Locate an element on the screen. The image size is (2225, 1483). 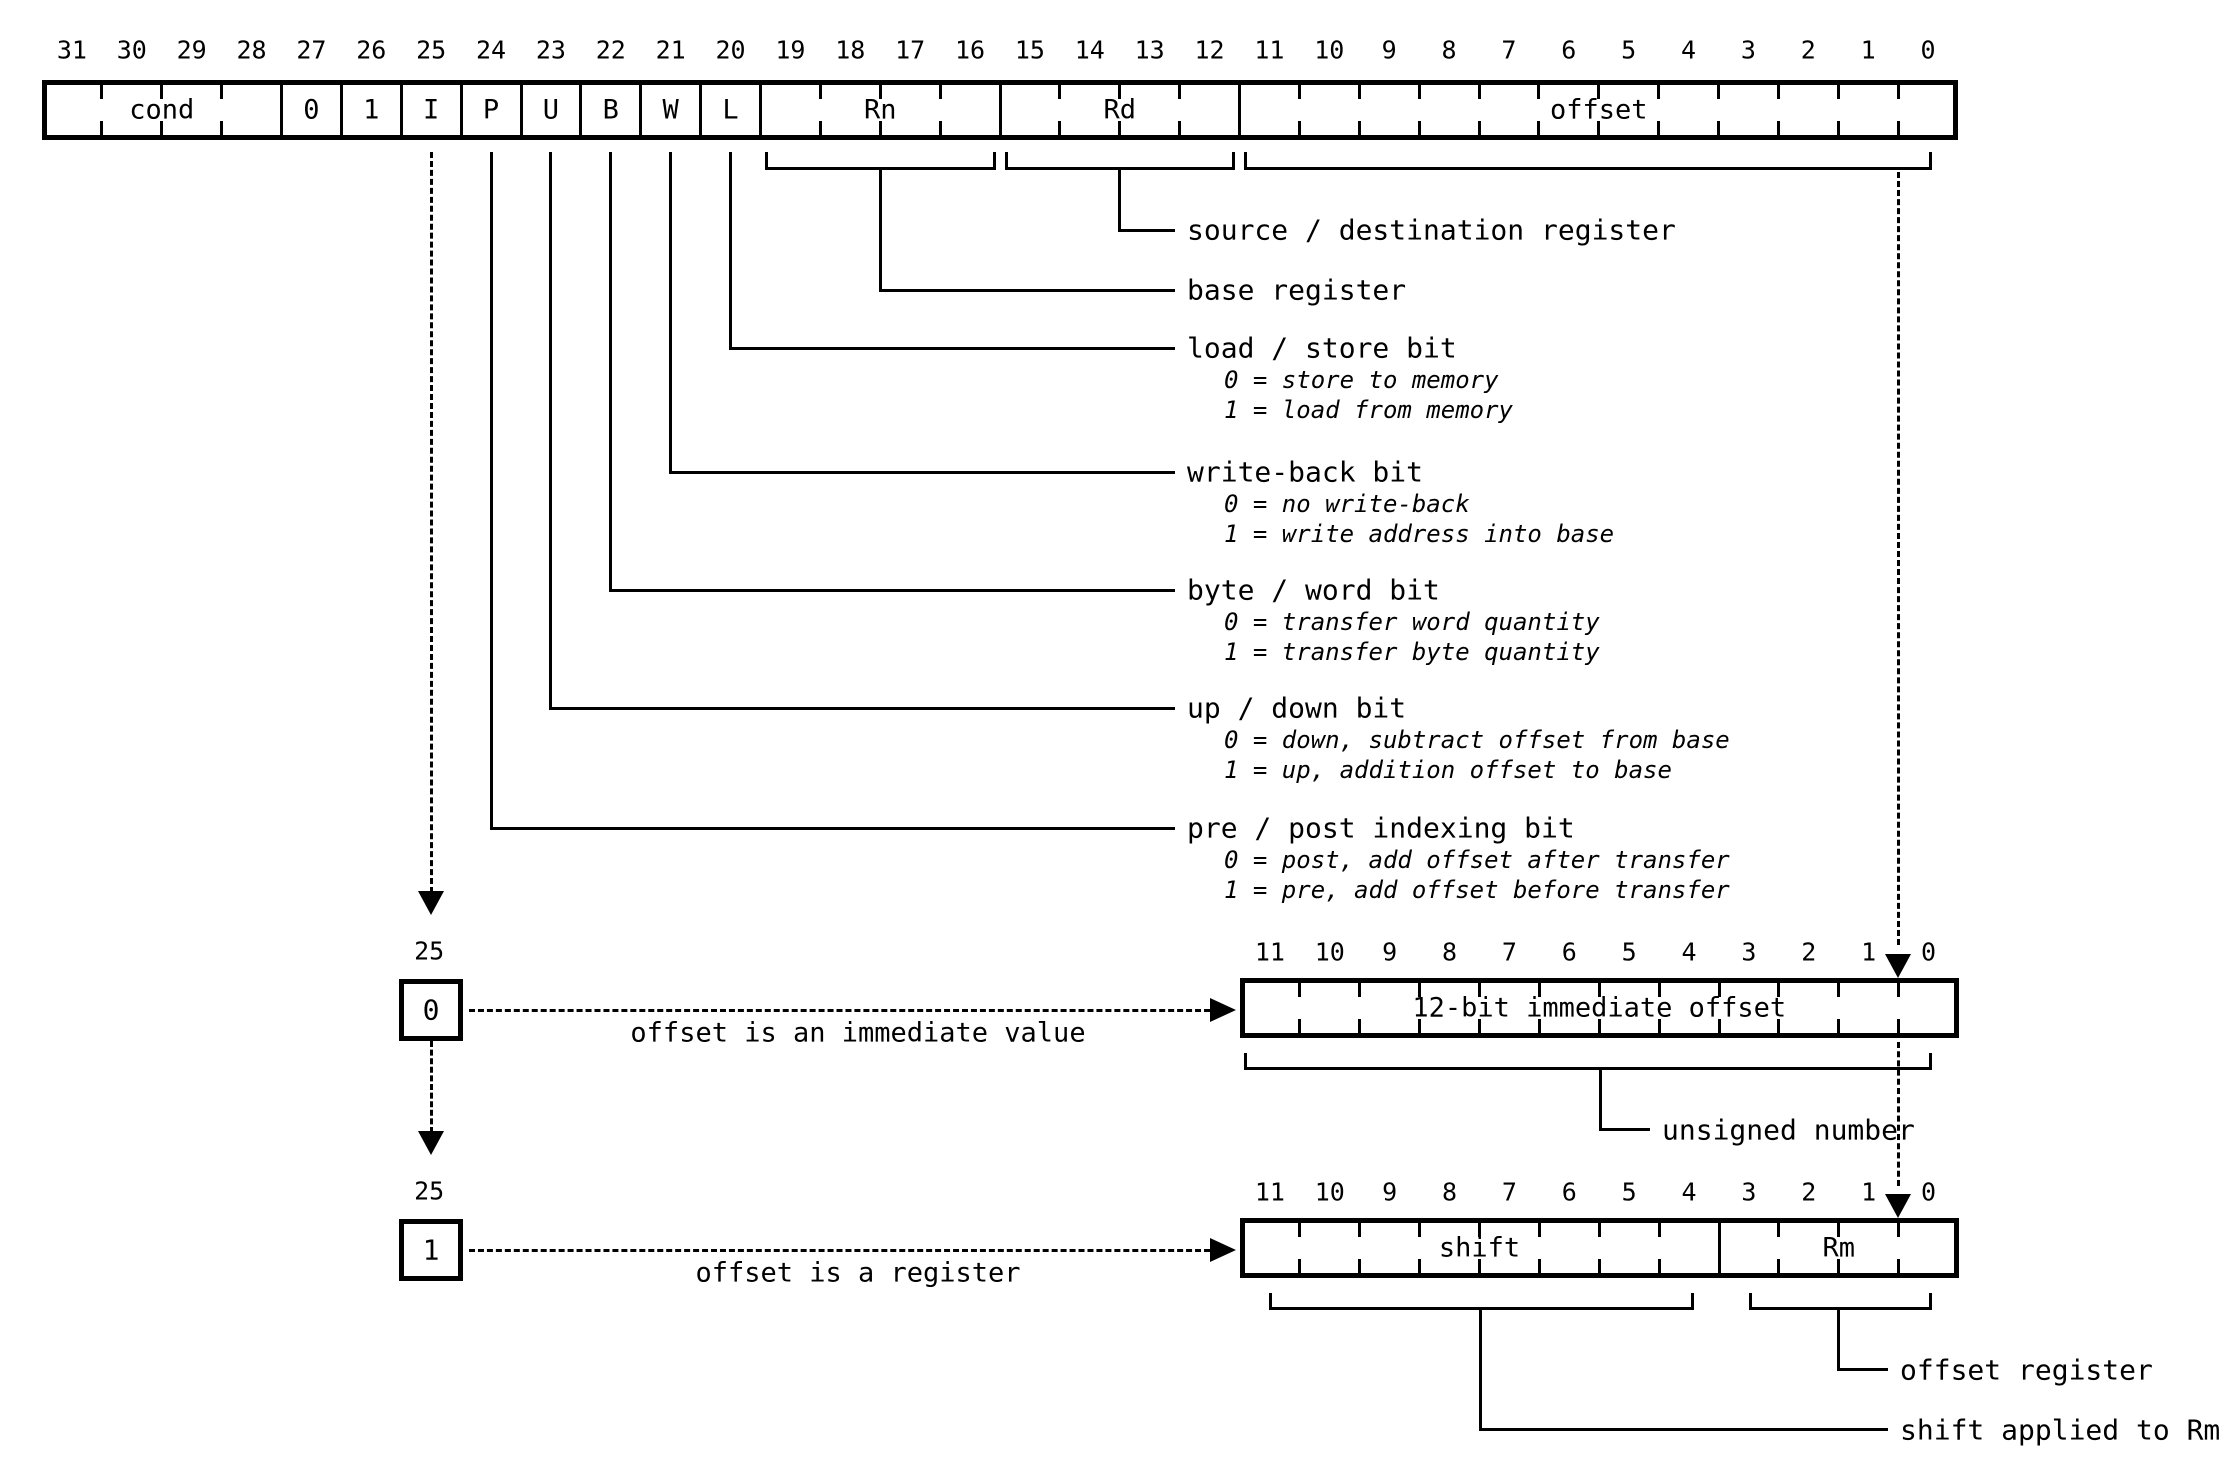
bit-label-top-10: 10 is located at coordinates (1329, 50).